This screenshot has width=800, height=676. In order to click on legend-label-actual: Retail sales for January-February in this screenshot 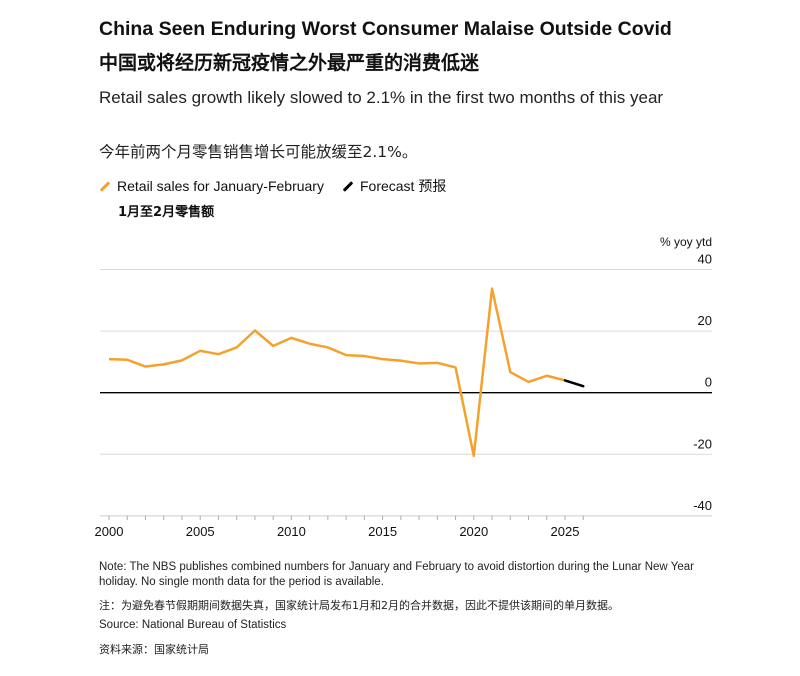, I will do `click(220, 186)`.